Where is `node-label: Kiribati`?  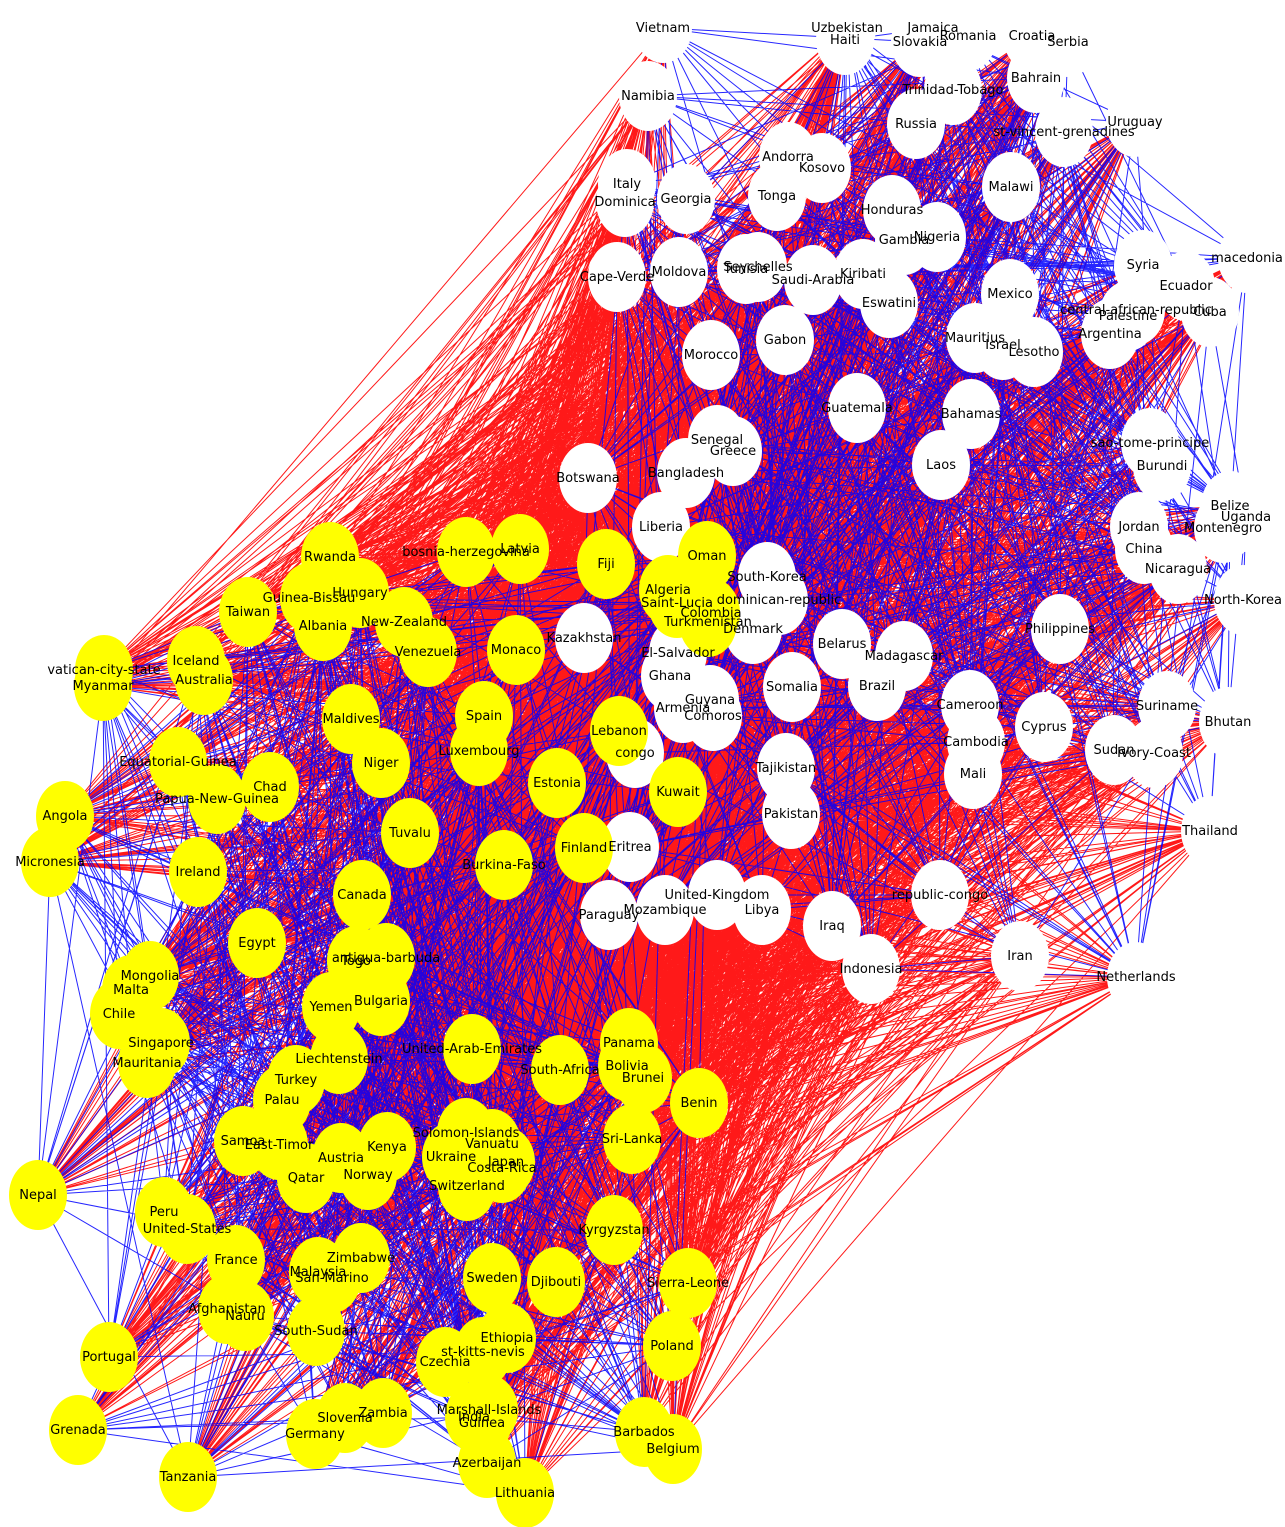
node-label: Kiribati is located at coordinates (863, 274).